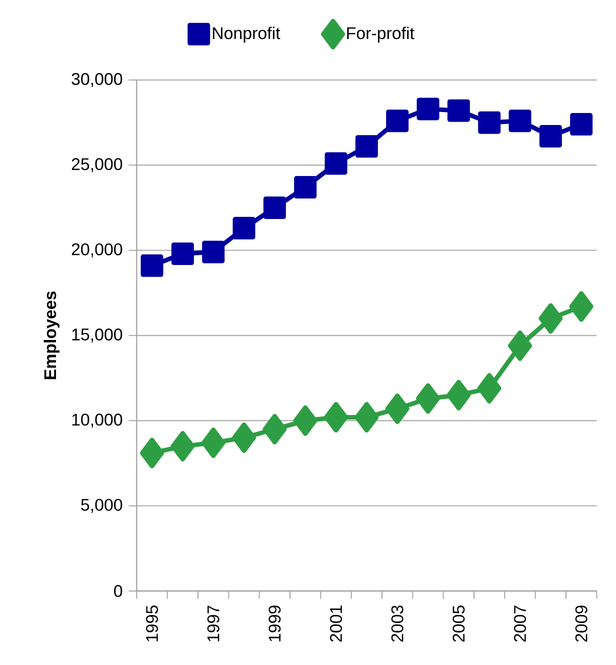 The image size is (616, 665). Describe the element at coordinates (581, 624) in the screenshot. I see `x-tick-label: 2009` at that location.